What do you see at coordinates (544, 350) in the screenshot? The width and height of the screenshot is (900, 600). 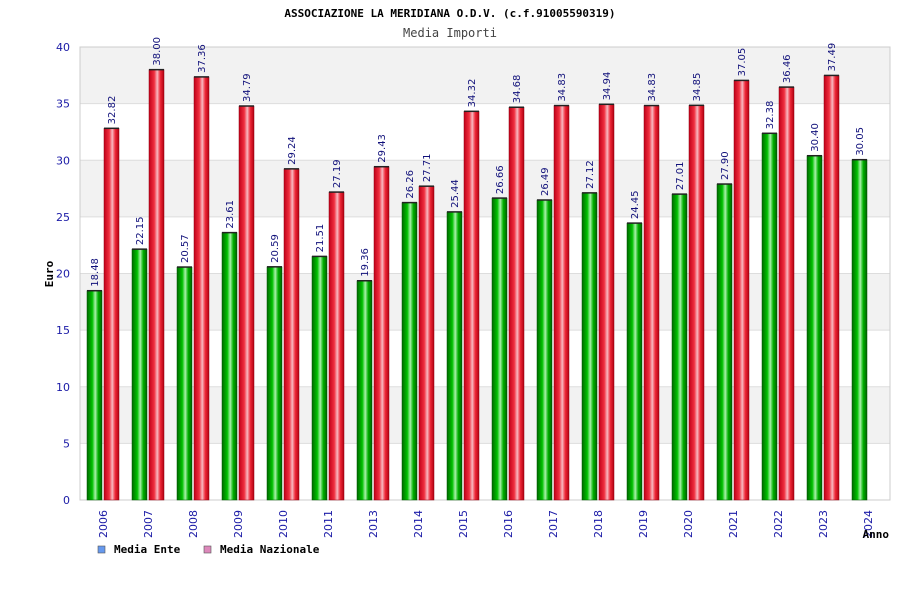 I see `bar-media-ente-2017` at bounding box center [544, 350].